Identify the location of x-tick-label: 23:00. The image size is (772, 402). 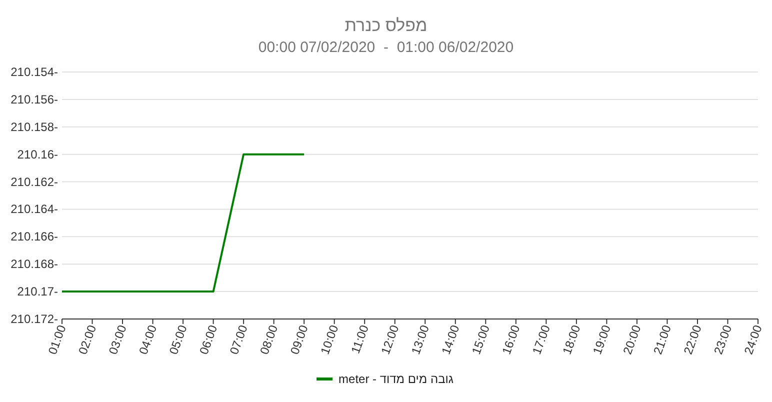
(723, 339).